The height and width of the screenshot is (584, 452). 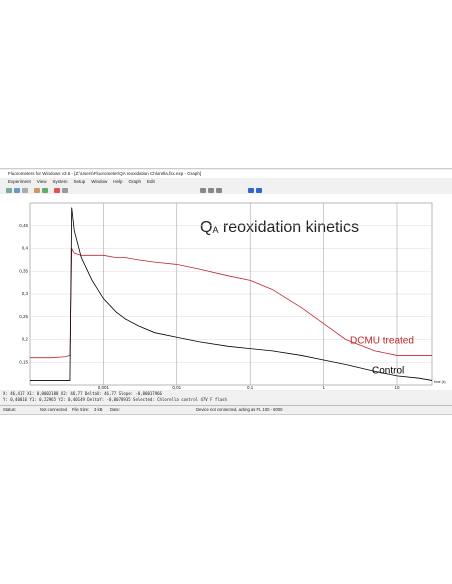 What do you see at coordinates (81, 409) in the screenshot?
I see `size-label: File Size:` at bounding box center [81, 409].